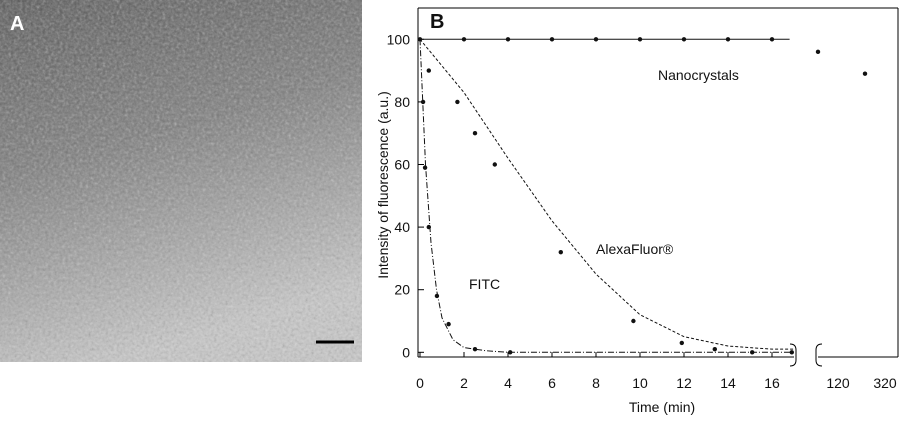  What do you see at coordinates (406, 352) in the screenshot?
I see `y-tick-label: 0` at bounding box center [406, 352].